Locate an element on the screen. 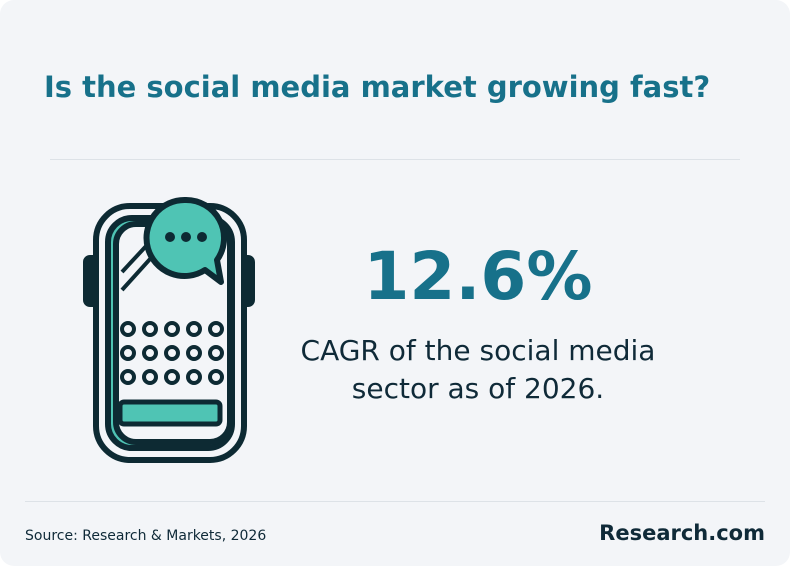 The height and width of the screenshot is (566, 790). title: Is the social media market growing fast? is located at coordinates (377, 87).